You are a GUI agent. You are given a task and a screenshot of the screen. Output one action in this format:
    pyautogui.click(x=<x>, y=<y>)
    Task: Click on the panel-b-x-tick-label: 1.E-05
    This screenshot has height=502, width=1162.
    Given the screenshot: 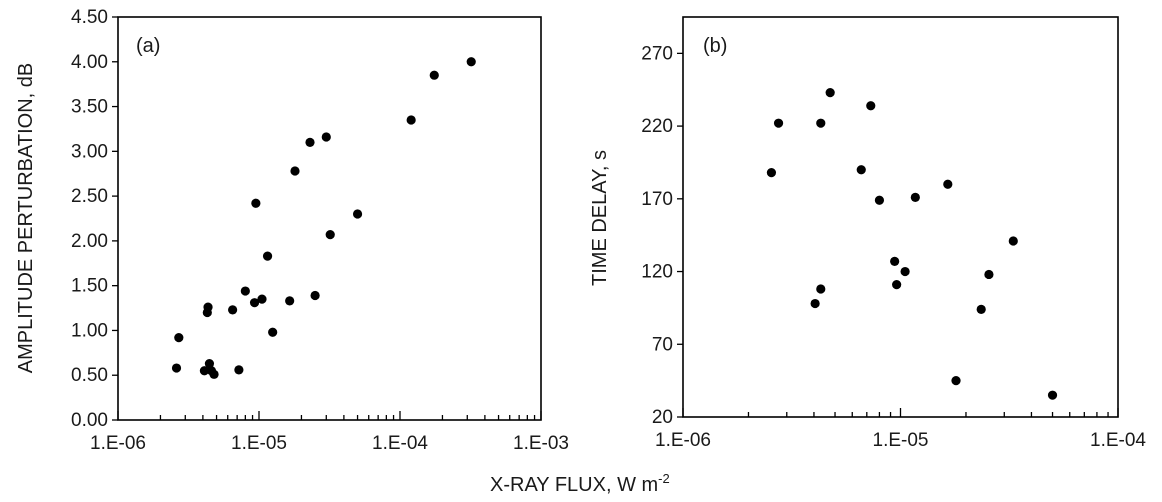 What is the action you would take?
    pyautogui.click(x=901, y=440)
    